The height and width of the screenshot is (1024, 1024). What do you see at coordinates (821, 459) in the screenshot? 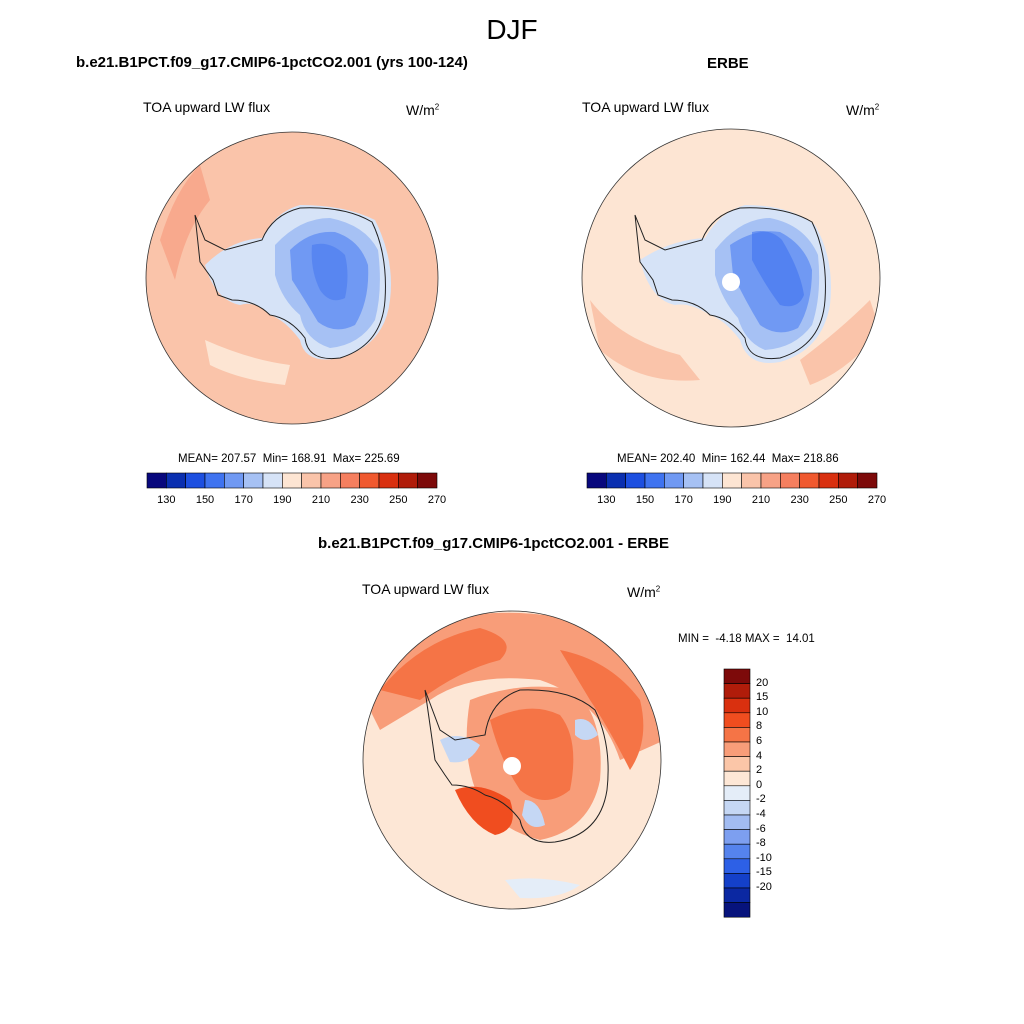
I see `max-value: 218.86` at bounding box center [821, 459].